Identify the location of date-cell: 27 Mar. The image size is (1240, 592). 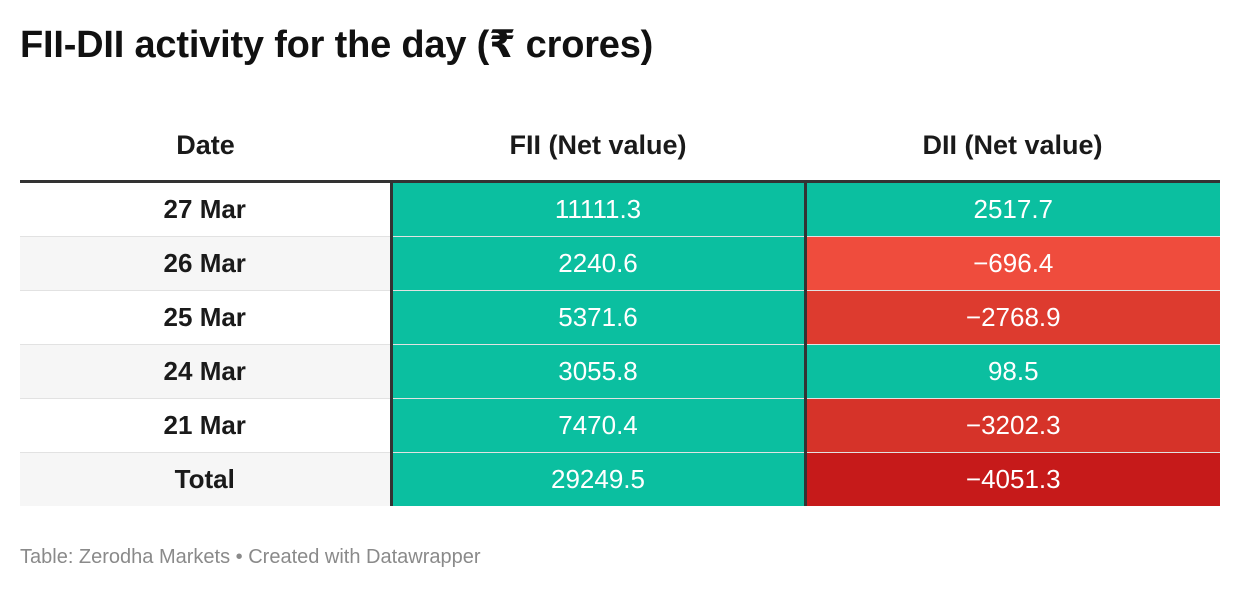
(206, 209).